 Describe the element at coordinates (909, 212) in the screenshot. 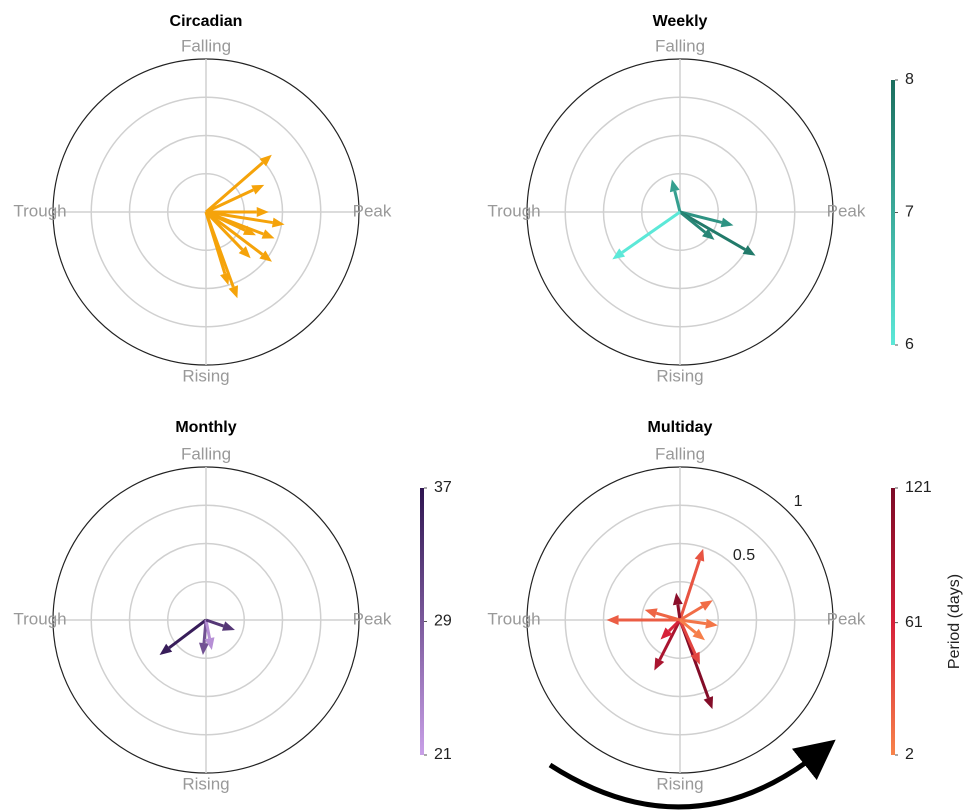

I see `colorbar-tick-label: 7` at that location.